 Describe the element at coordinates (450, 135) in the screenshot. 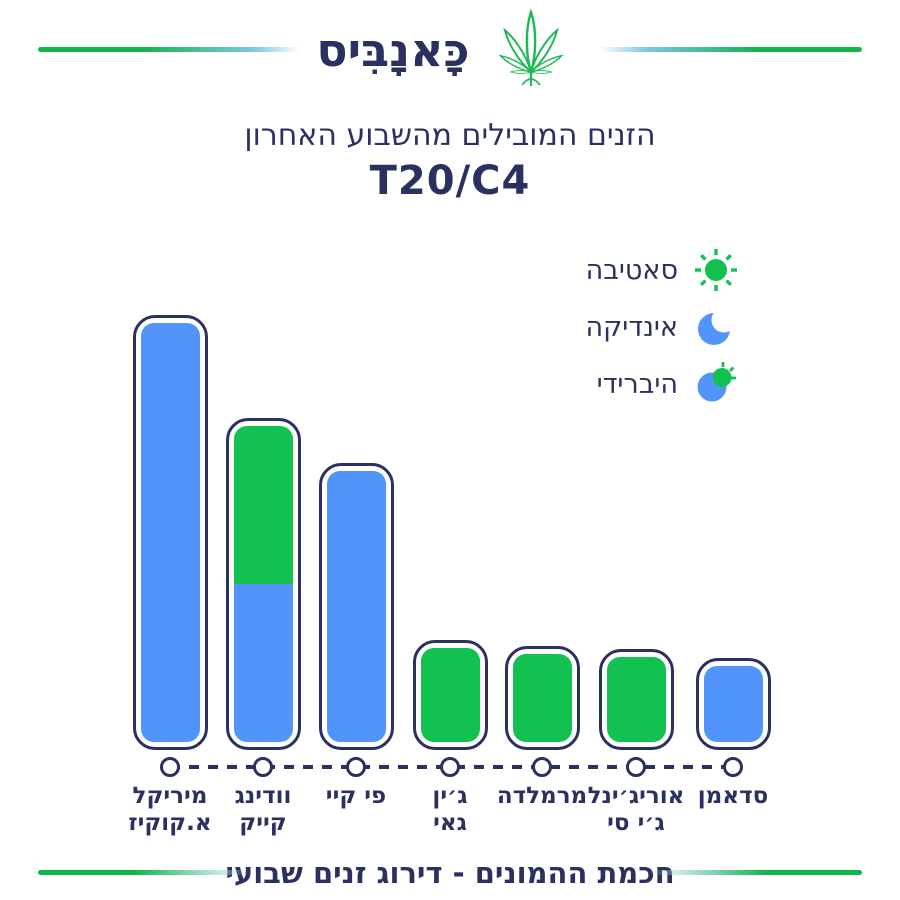

I see `chart-title: הזנים המובילים מהשבוע האחרון` at that location.